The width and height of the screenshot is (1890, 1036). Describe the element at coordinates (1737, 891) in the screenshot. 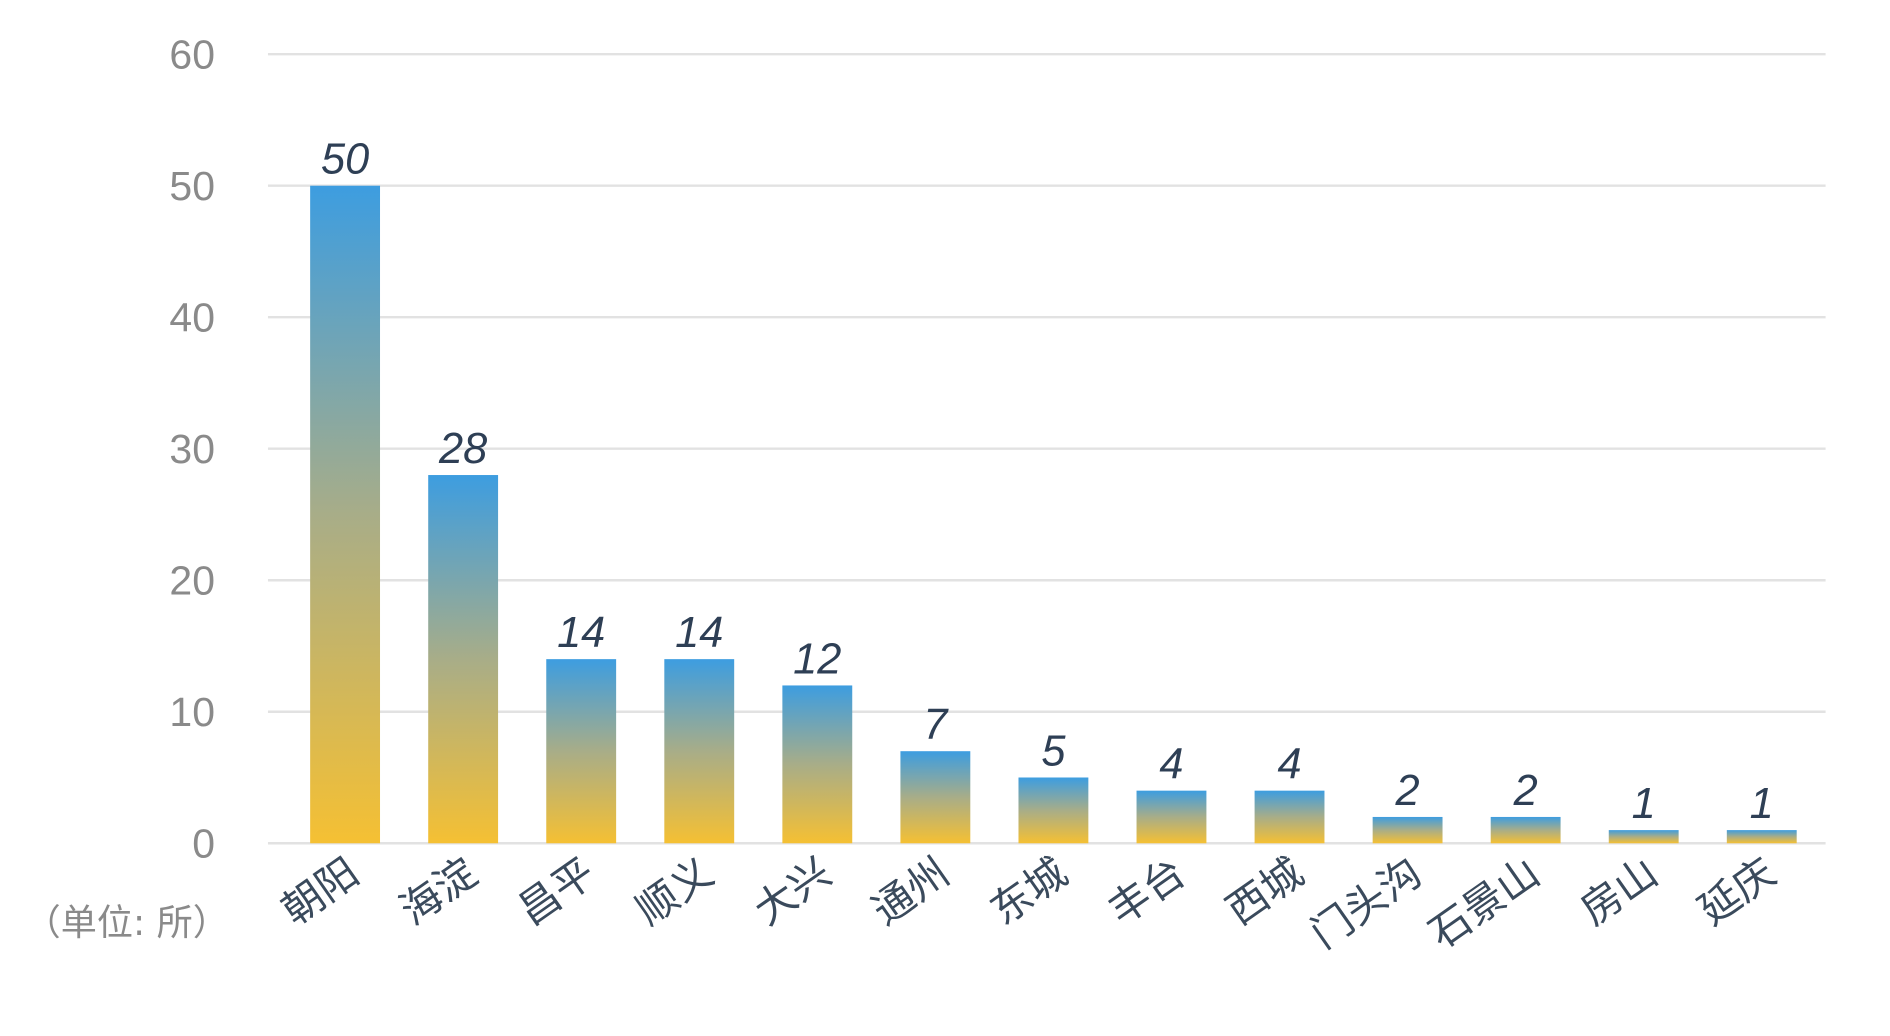

I see `x-tick-label: 延庆` at that location.